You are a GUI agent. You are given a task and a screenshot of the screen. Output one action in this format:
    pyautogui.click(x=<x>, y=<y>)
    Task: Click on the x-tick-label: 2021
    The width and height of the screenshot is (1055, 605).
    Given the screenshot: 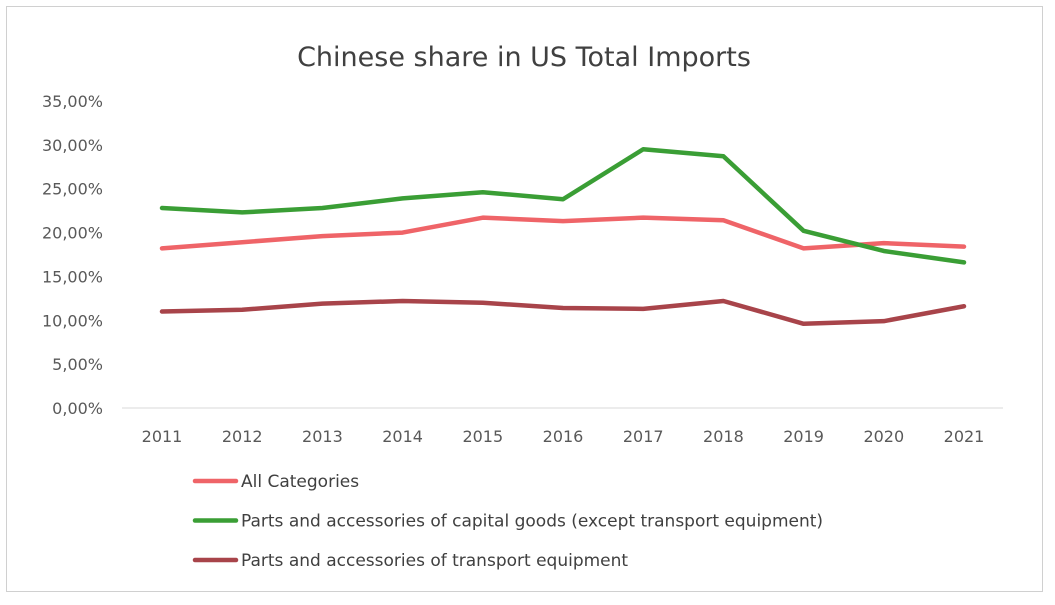 What is the action you would take?
    pyautogui.click(x=964, y=436)
    